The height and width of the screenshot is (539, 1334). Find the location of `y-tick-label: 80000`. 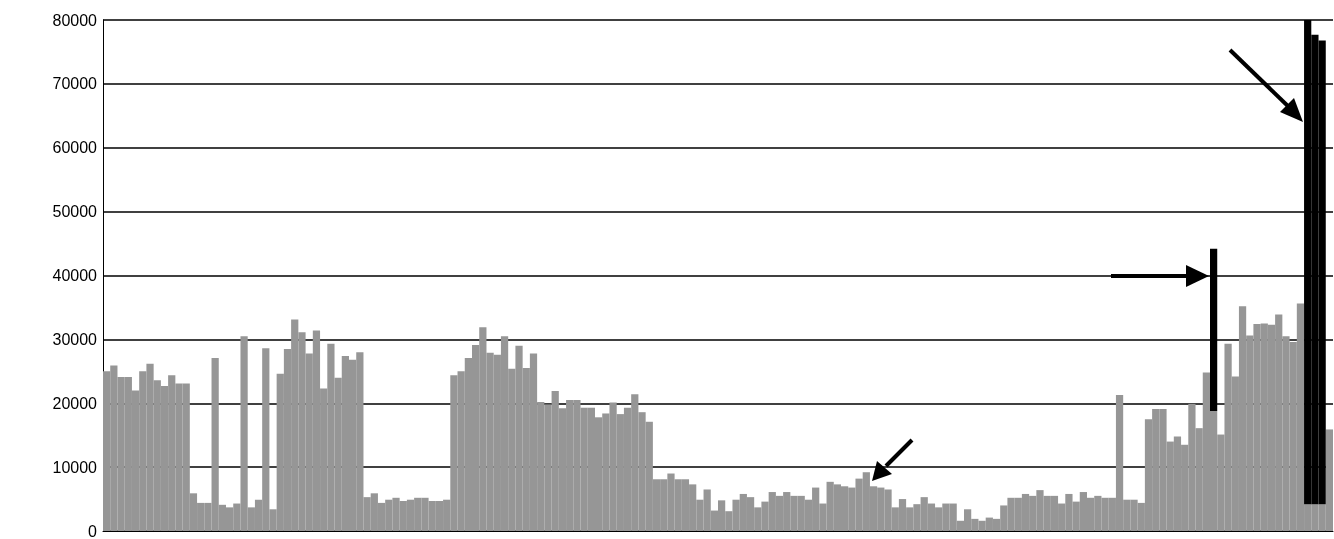

y-tick-label: 80000 is located at coordinates (75, 20).